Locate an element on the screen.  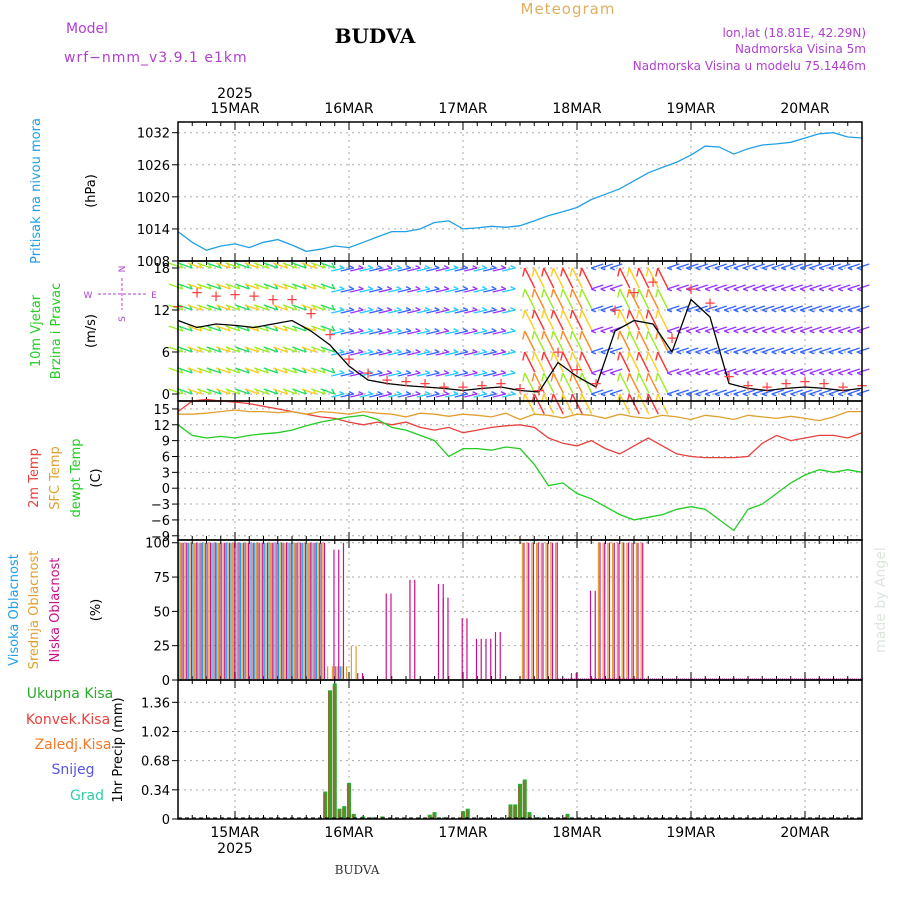
pressure-panel: 1008 1014 1020 1026 1032 is located at coordinates (500, 196).